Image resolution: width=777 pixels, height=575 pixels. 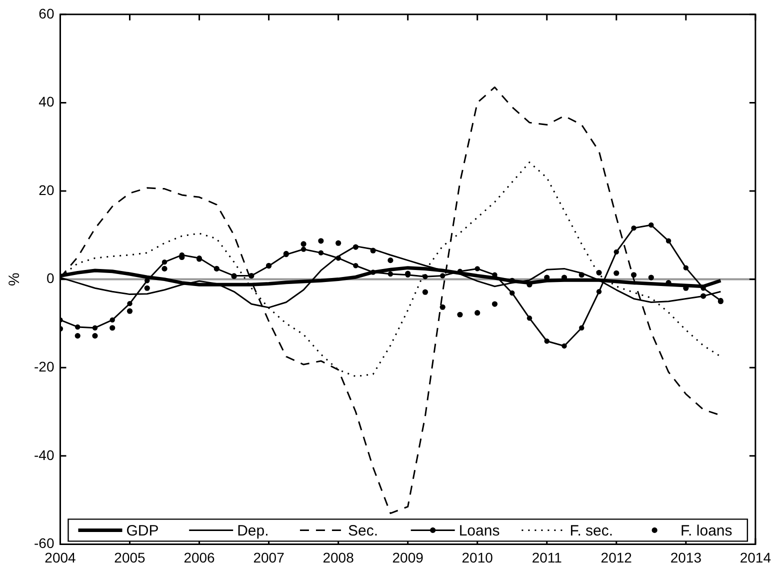 I want to click on x-tick-label: 2007, so click(x=269, y=557).